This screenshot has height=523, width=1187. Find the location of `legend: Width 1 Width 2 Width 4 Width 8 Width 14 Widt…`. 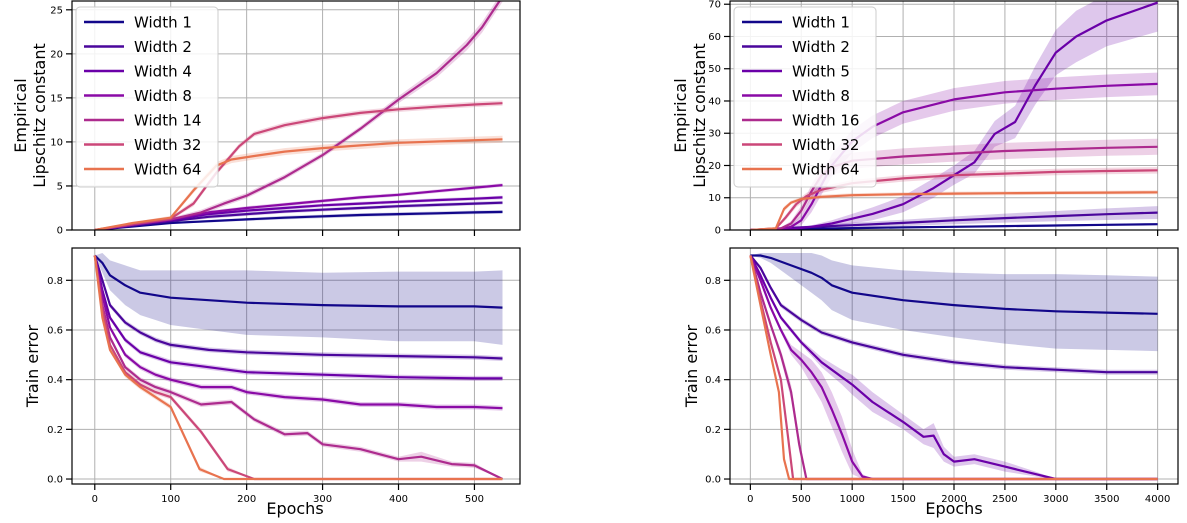

legend: Width 1 Width 2 Width 4 Width 8 Width 14 Widt… is located at coordinates (147, 97).